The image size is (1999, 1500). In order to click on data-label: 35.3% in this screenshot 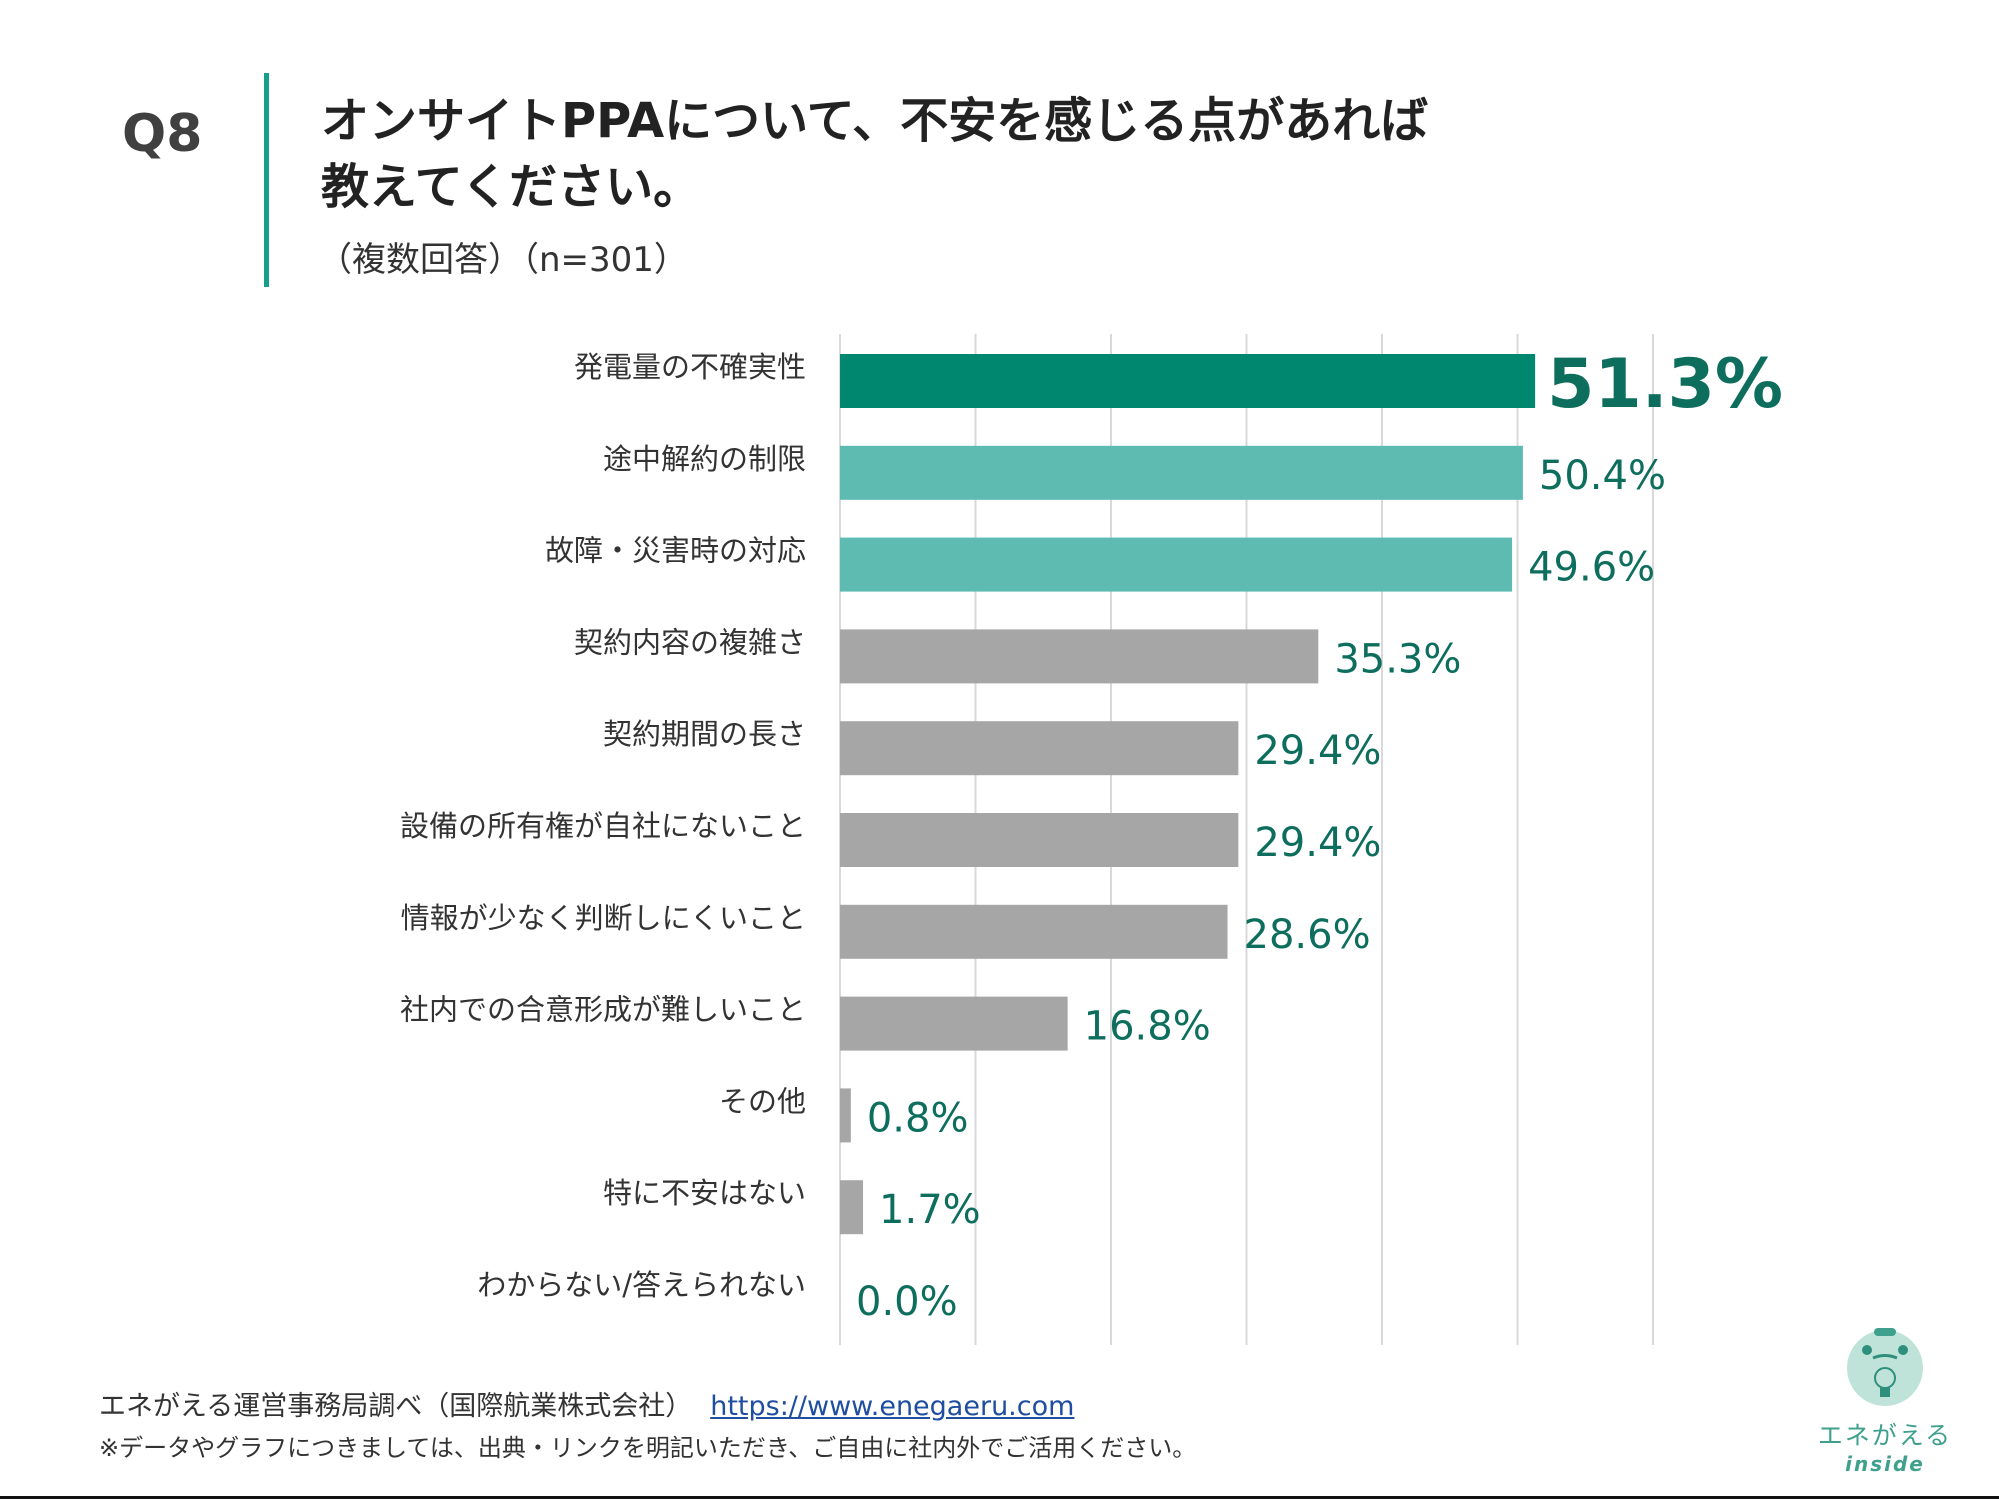, I will do `click(1397, 659)`.